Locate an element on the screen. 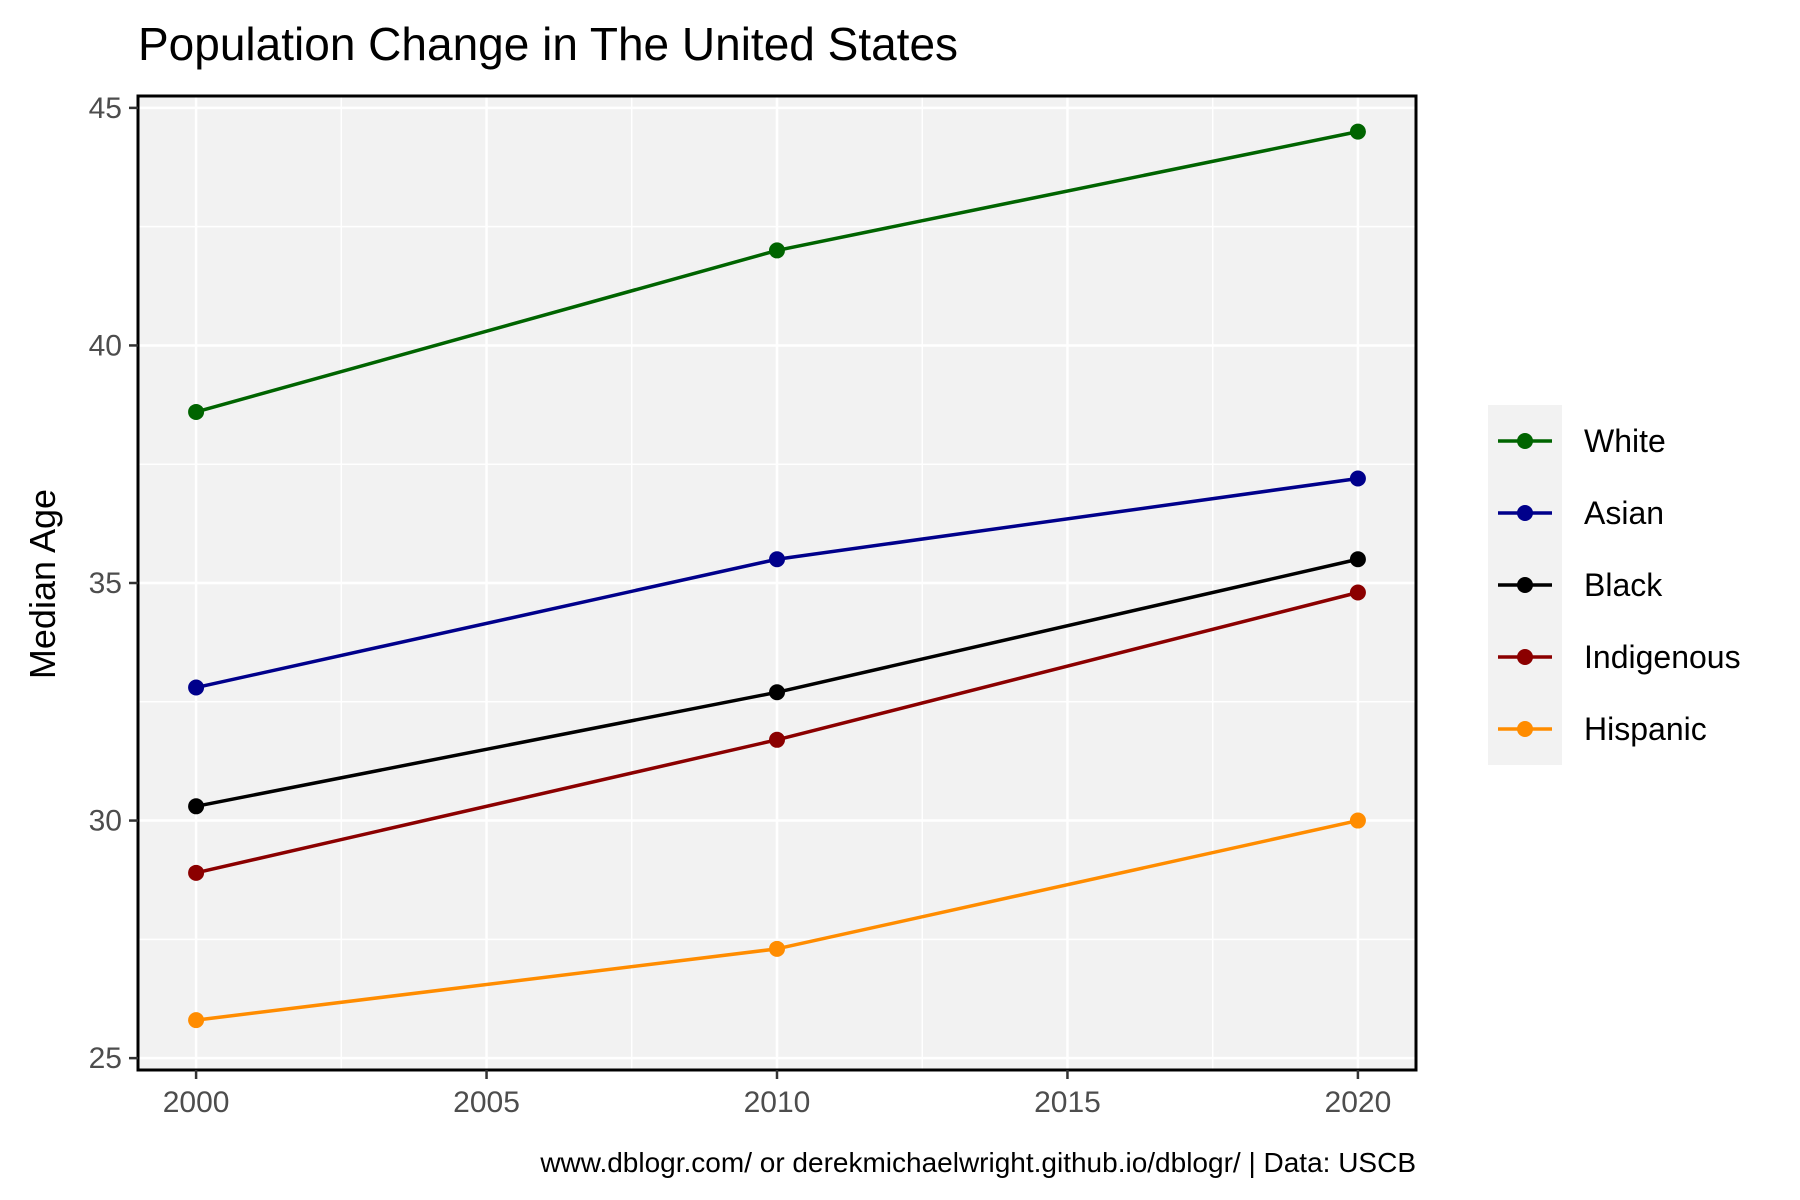 The width and height of the screenshot is (1800, 1200). y-tick-label: 30 is located at coordinates (105, 821).